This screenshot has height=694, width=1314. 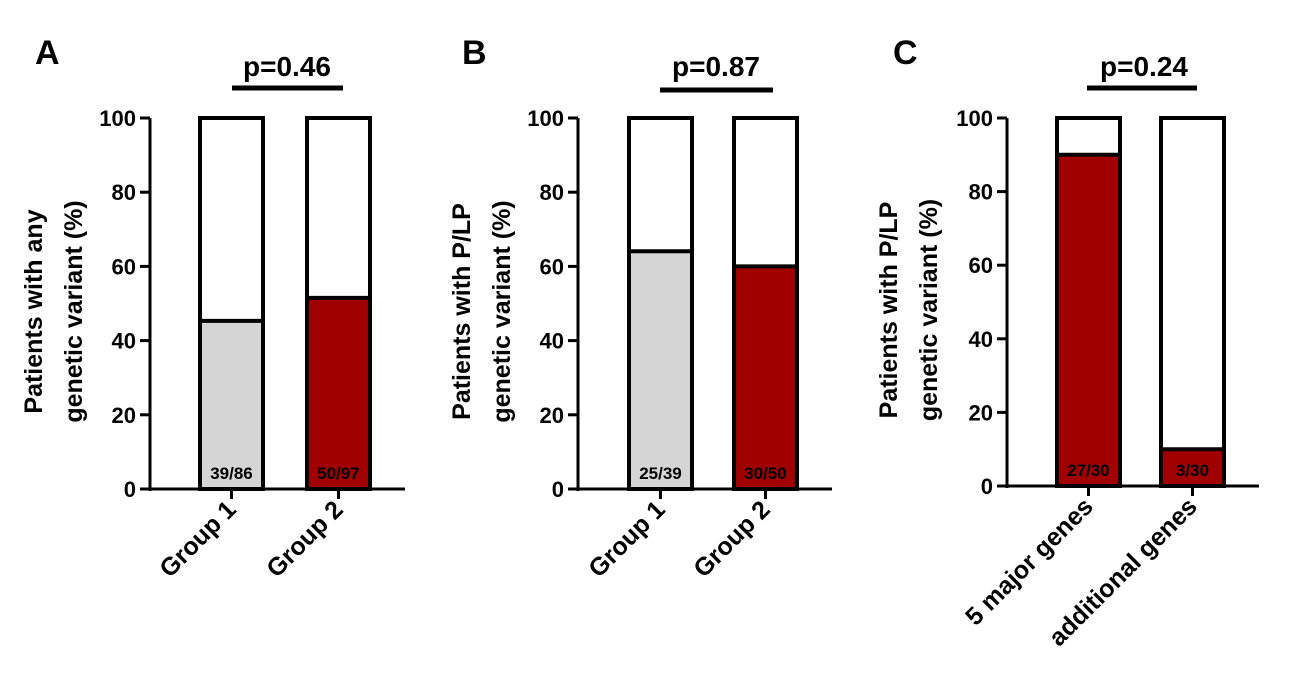 I want to click on p-value-label: p=0.46, so click(x=287, y=66).